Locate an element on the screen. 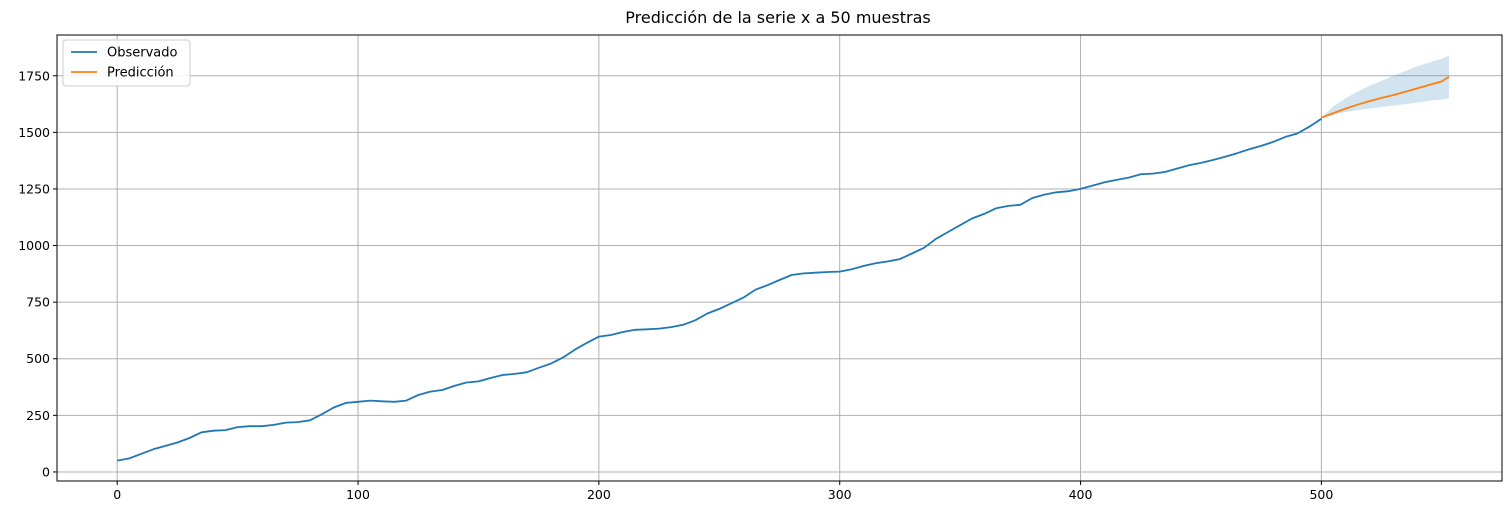 Image resolution: width=1511 pixels, height=511 pixels. y-tick-label: 500 is located at coordinates (38, 358).